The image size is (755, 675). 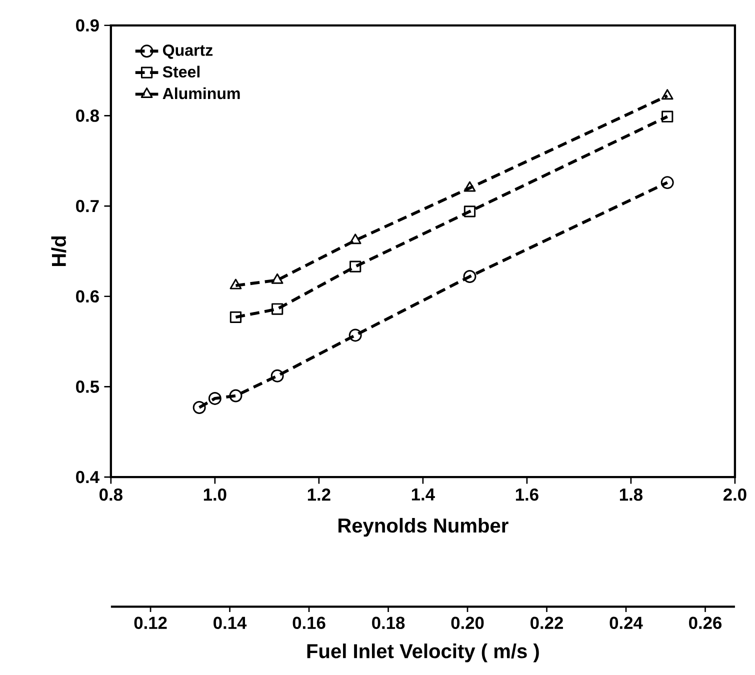 What do you see at coordinates (319, 494) in the screenshot?
I see `x-tick-label: 1.2` at bounding box center [319, 494].